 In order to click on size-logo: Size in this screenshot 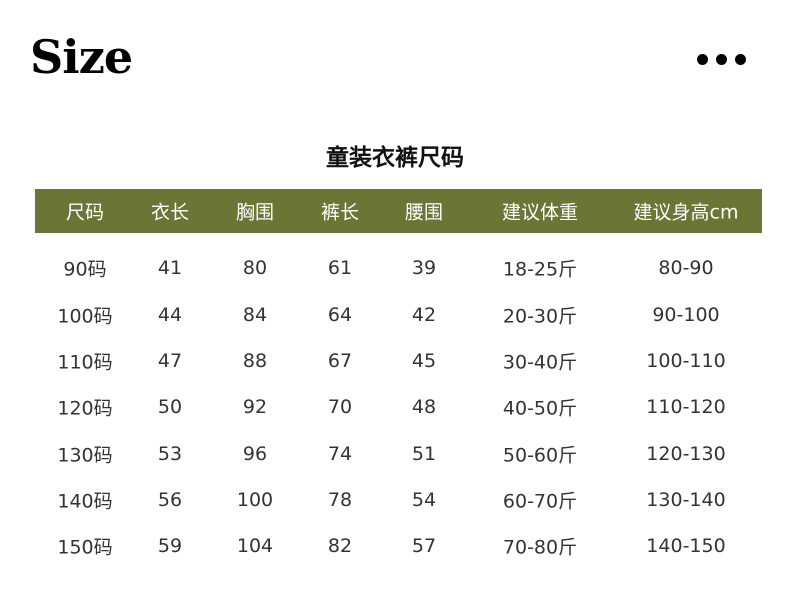, I will do `click(81, 57)`.